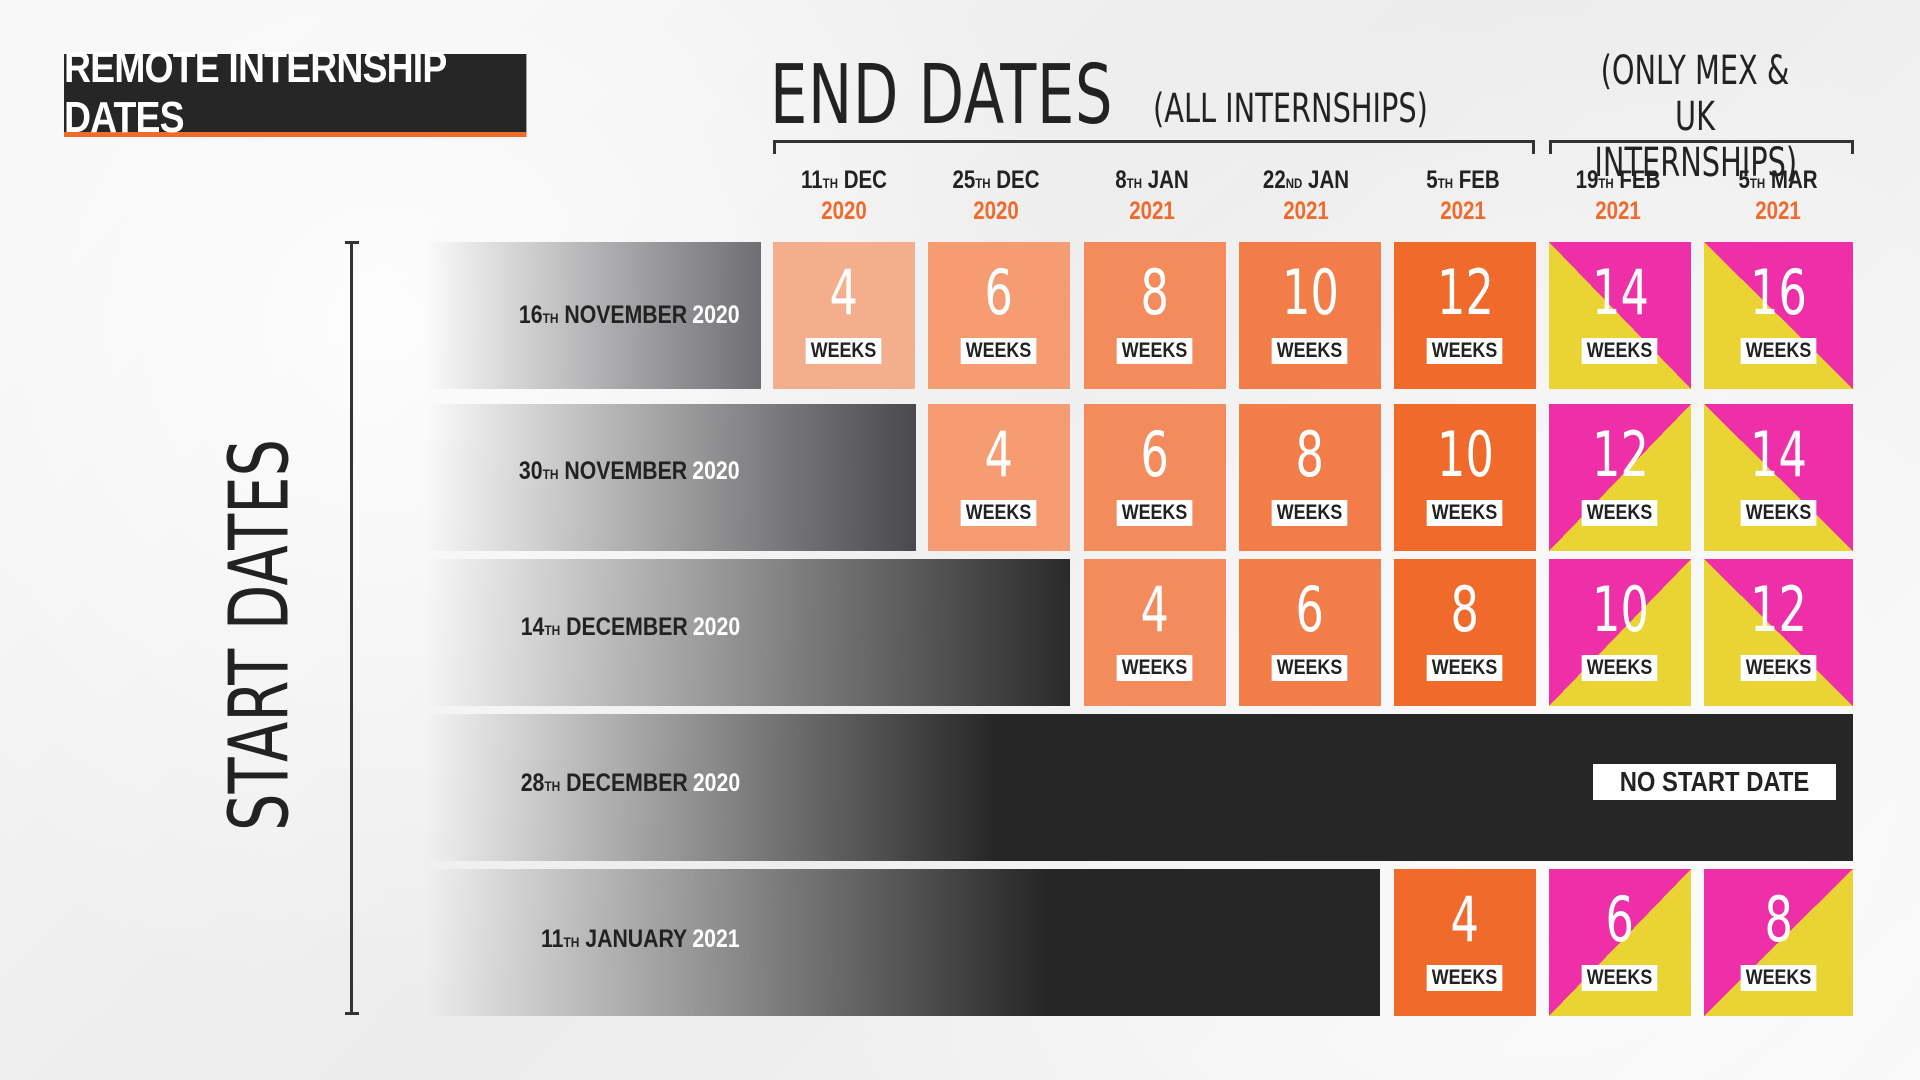  Describe the element at coordinates (1778, 315) in the screenshot. I see `cell-r1-c7: 16 WEEKS` at that location.